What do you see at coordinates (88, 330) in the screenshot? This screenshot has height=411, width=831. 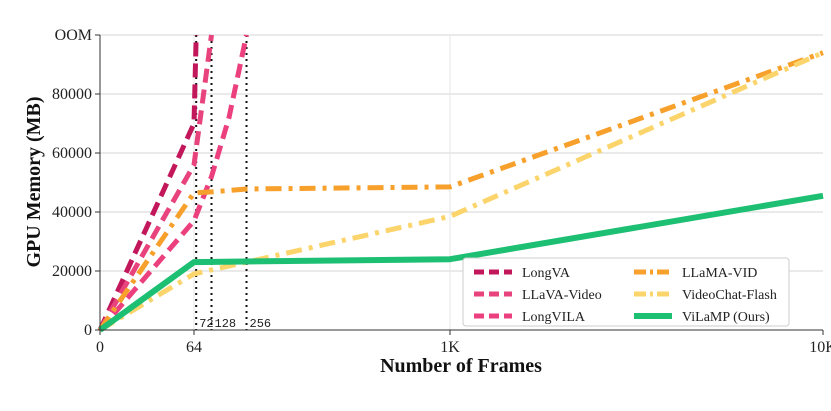 I see `y-tick-label: 0` at bounding box center [88, 330].